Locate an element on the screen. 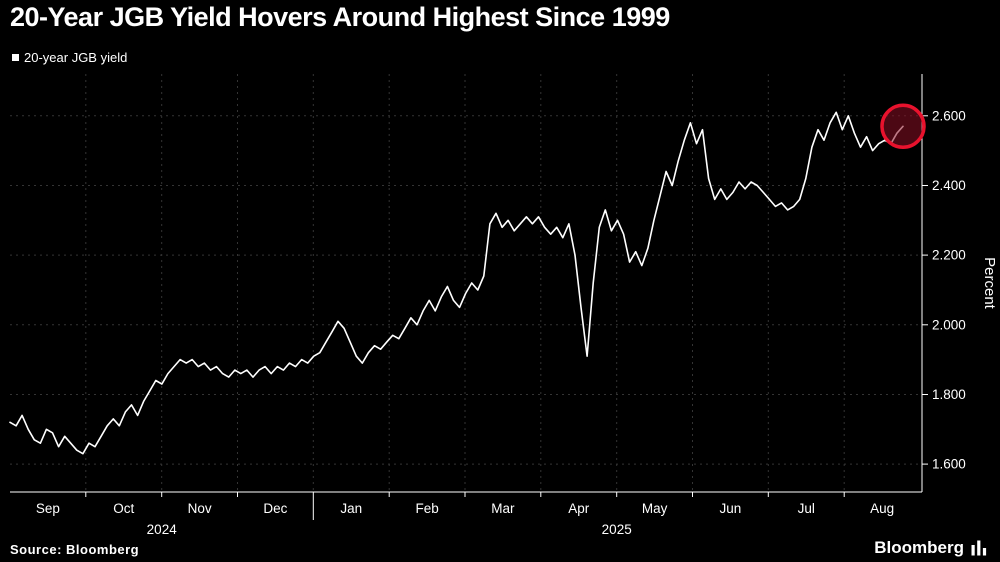 The width and height of the screenshot is (1000, 562). y-tick-label: 1.600 is located at coordinates (949, 464).